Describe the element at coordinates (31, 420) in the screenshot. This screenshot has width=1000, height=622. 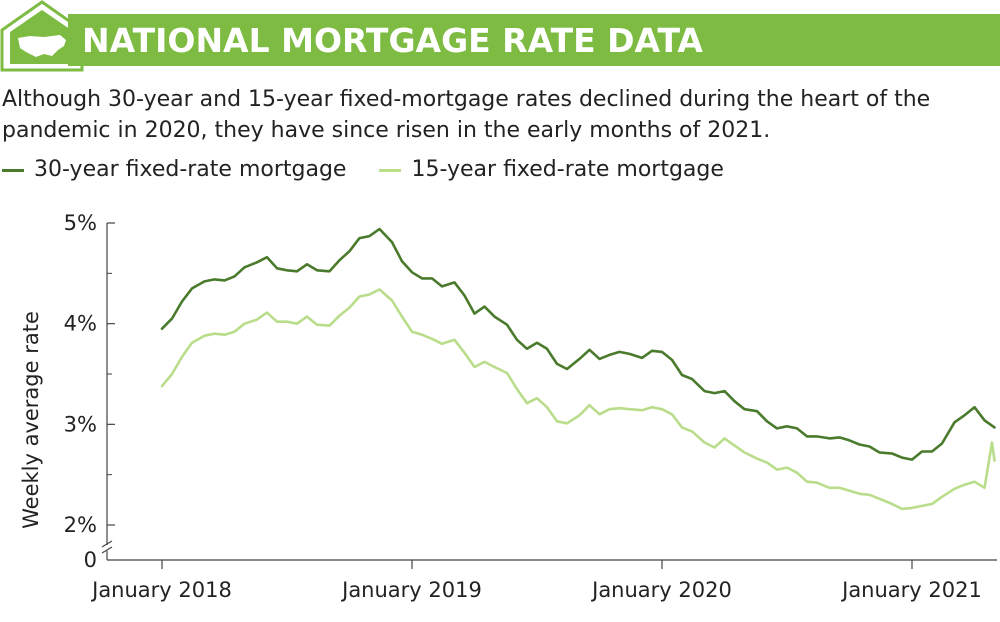
I see `y-axis-label: Weekly average rate` at that location.